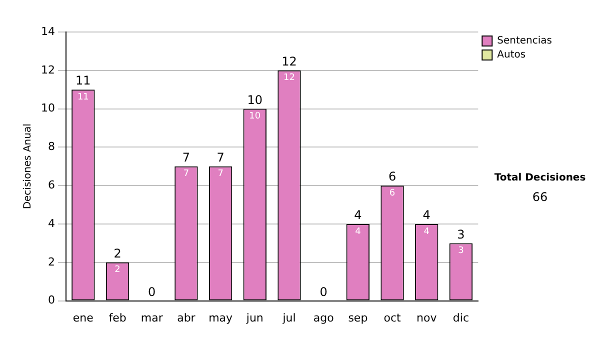 The height and width of the screenshot is (340, 600). Describe the element at coordinates (28, 167) in the screenshot. I see `y-axis-title: Decisiones Anual` at that location.